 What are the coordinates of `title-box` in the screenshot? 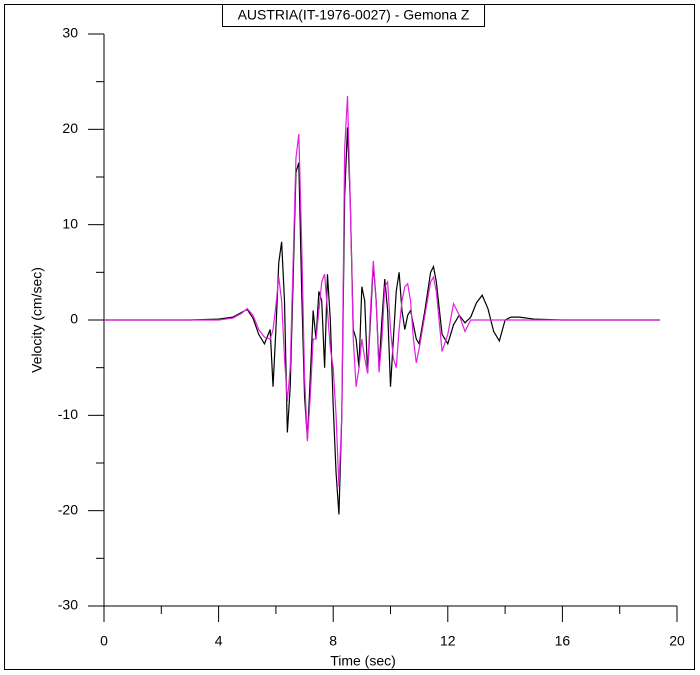 It's located at (353, 15).